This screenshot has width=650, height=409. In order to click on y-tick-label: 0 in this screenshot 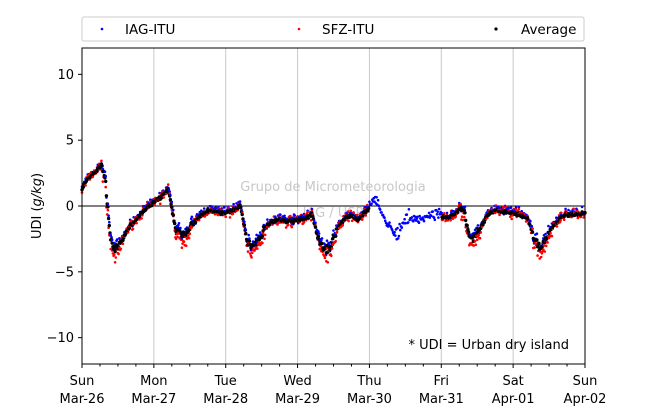, I will do `click(70, 207)`.